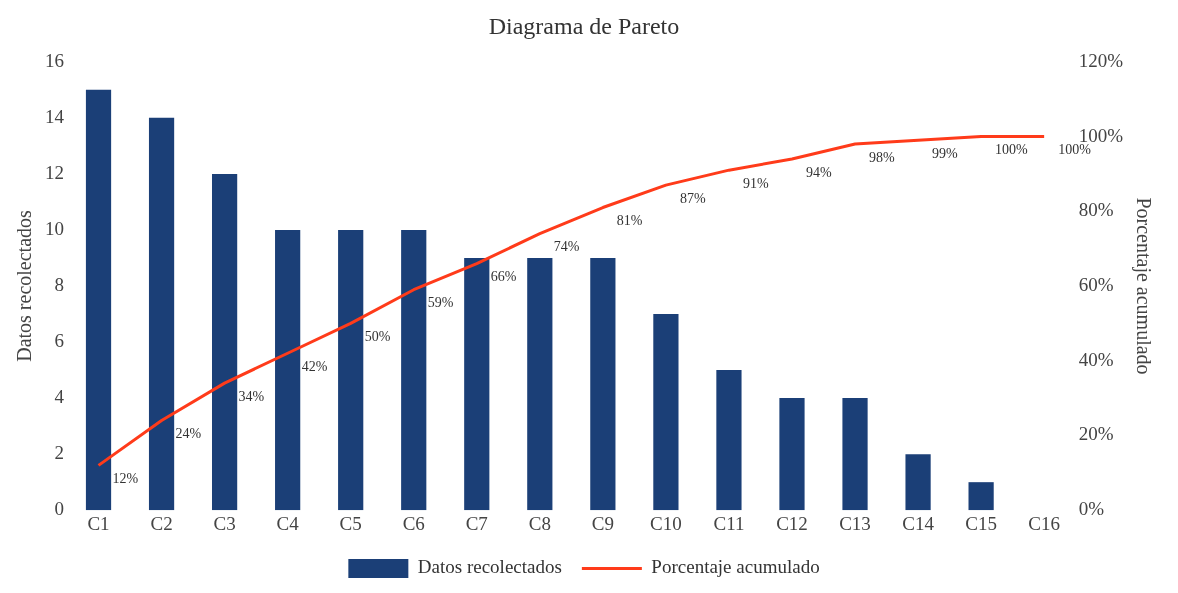  I want to click on x-tick-label: C2, so click(161, 523).